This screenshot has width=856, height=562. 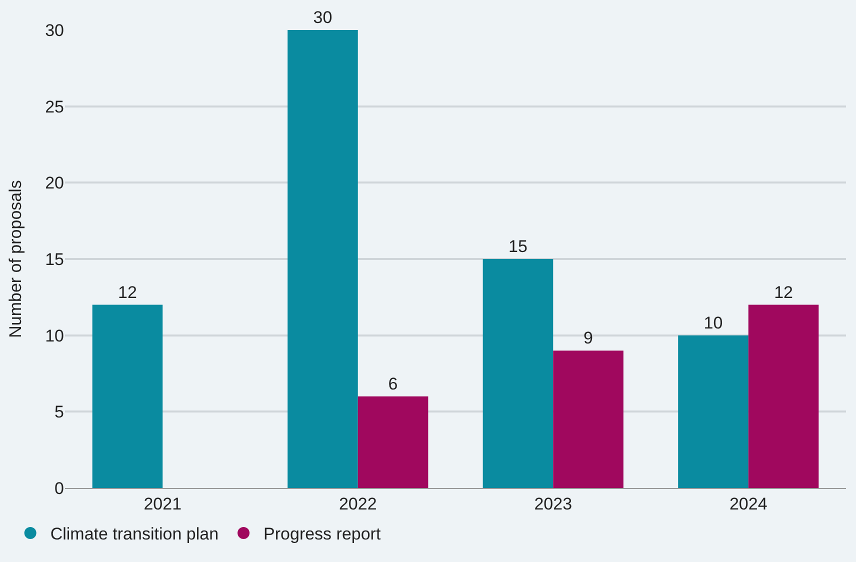 I want to click on legend-label: Climate transition plan, so click(x=134, y=534).